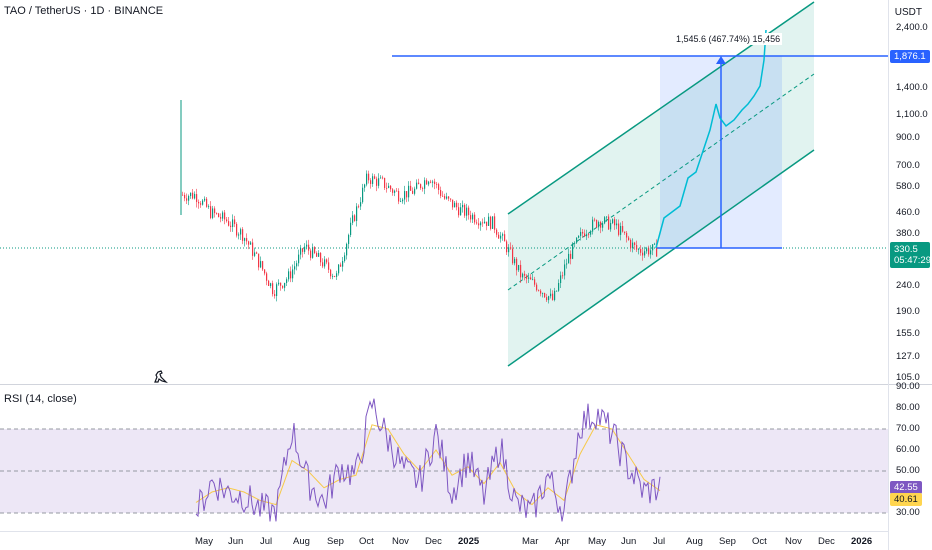 Image resolution: width=932 pixels, height=550 pixels. Describe the element at coordinates (530, 541) in the screenshot. I see `time-tick-label: Mar` at that location.